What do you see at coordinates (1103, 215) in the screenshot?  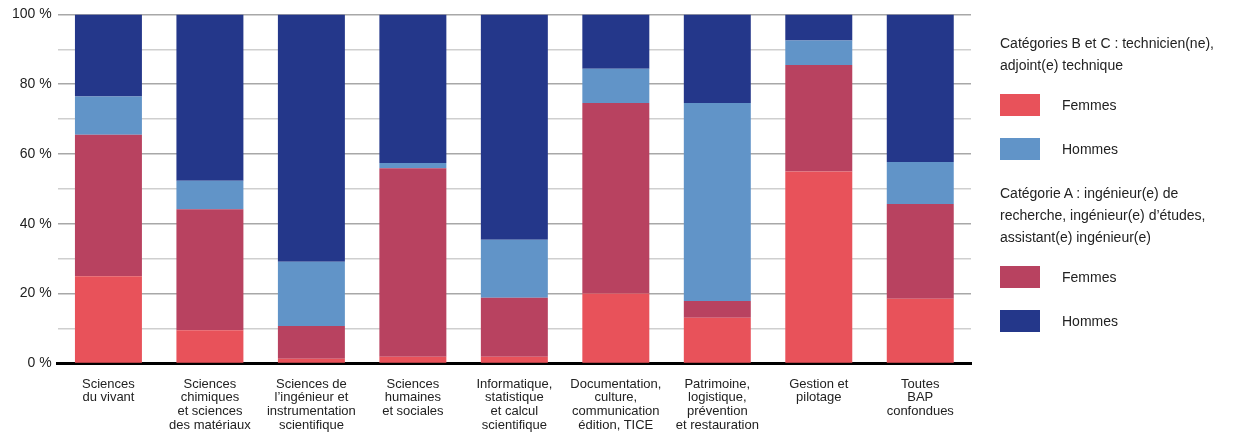 I see `text: Catégorie A : ingénieur(e) de recherche, ingénieur(e) d’études, assistant(e) ingénieur(e)` at bounding box center [1103, 215].